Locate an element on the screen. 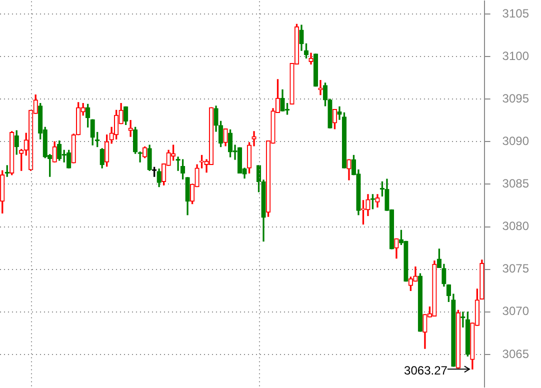 The image size is (541, 388). y-tick-label: 3085 is located at coordinates (516, 183).